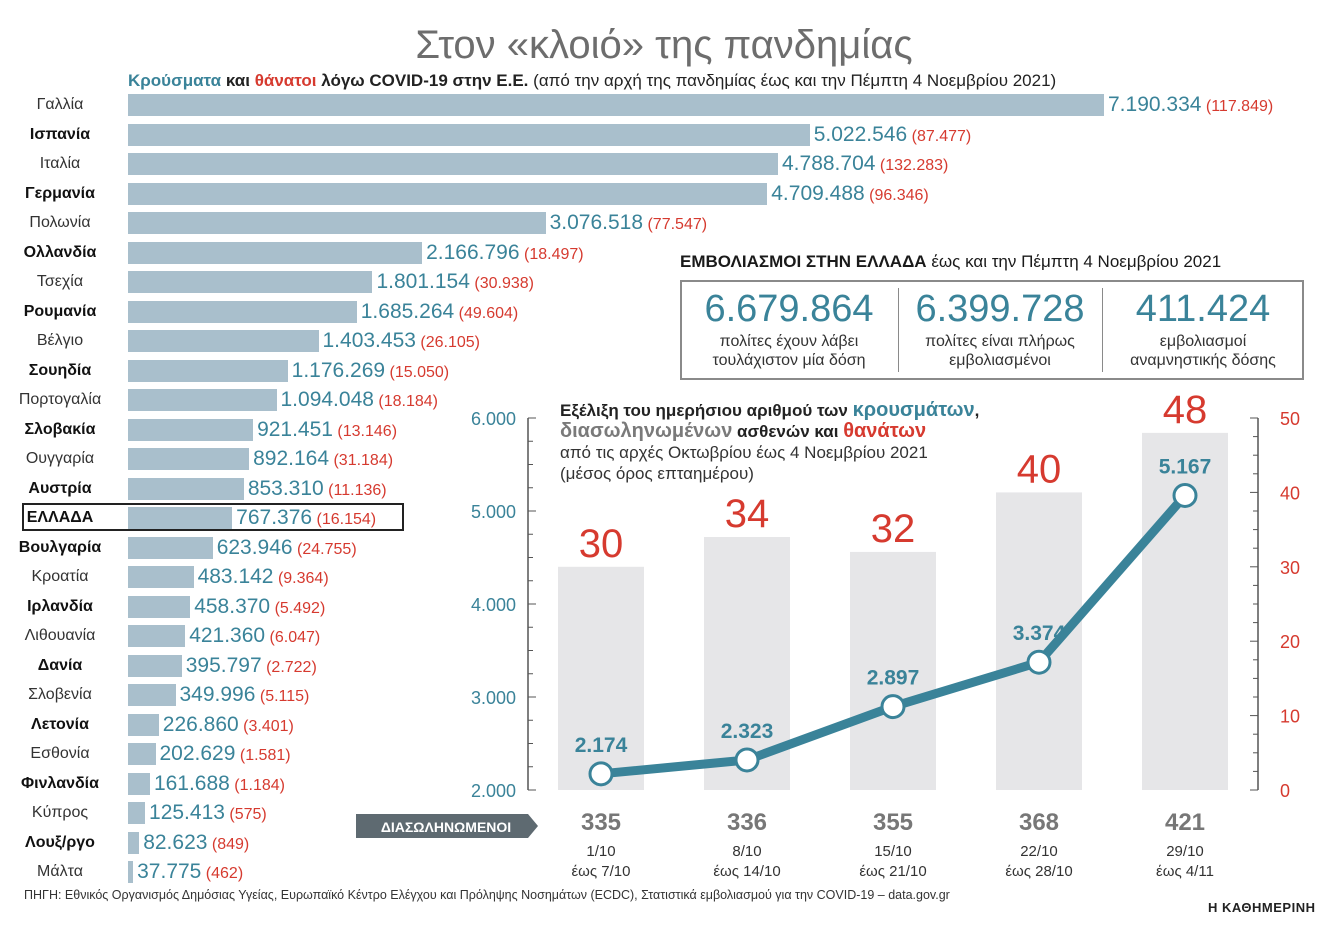 The width and height of the screenshot is (1328, 930). I want to click on cases-label: 921.451, so click(295, 429).